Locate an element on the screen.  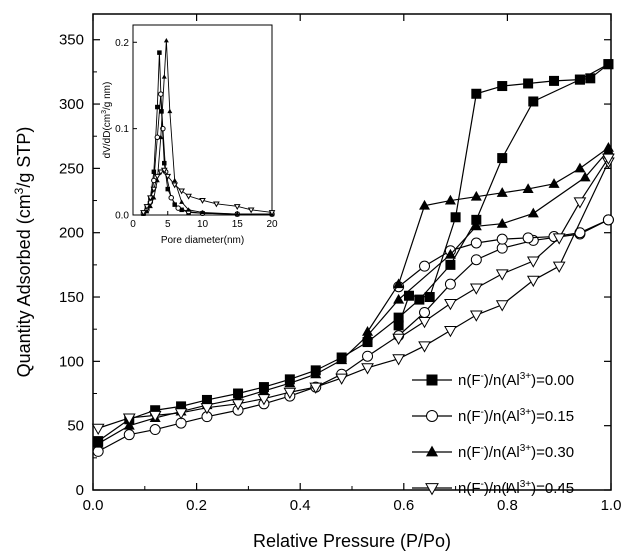
x-tick-label: 0.0 is located at coordinates (93, 505).